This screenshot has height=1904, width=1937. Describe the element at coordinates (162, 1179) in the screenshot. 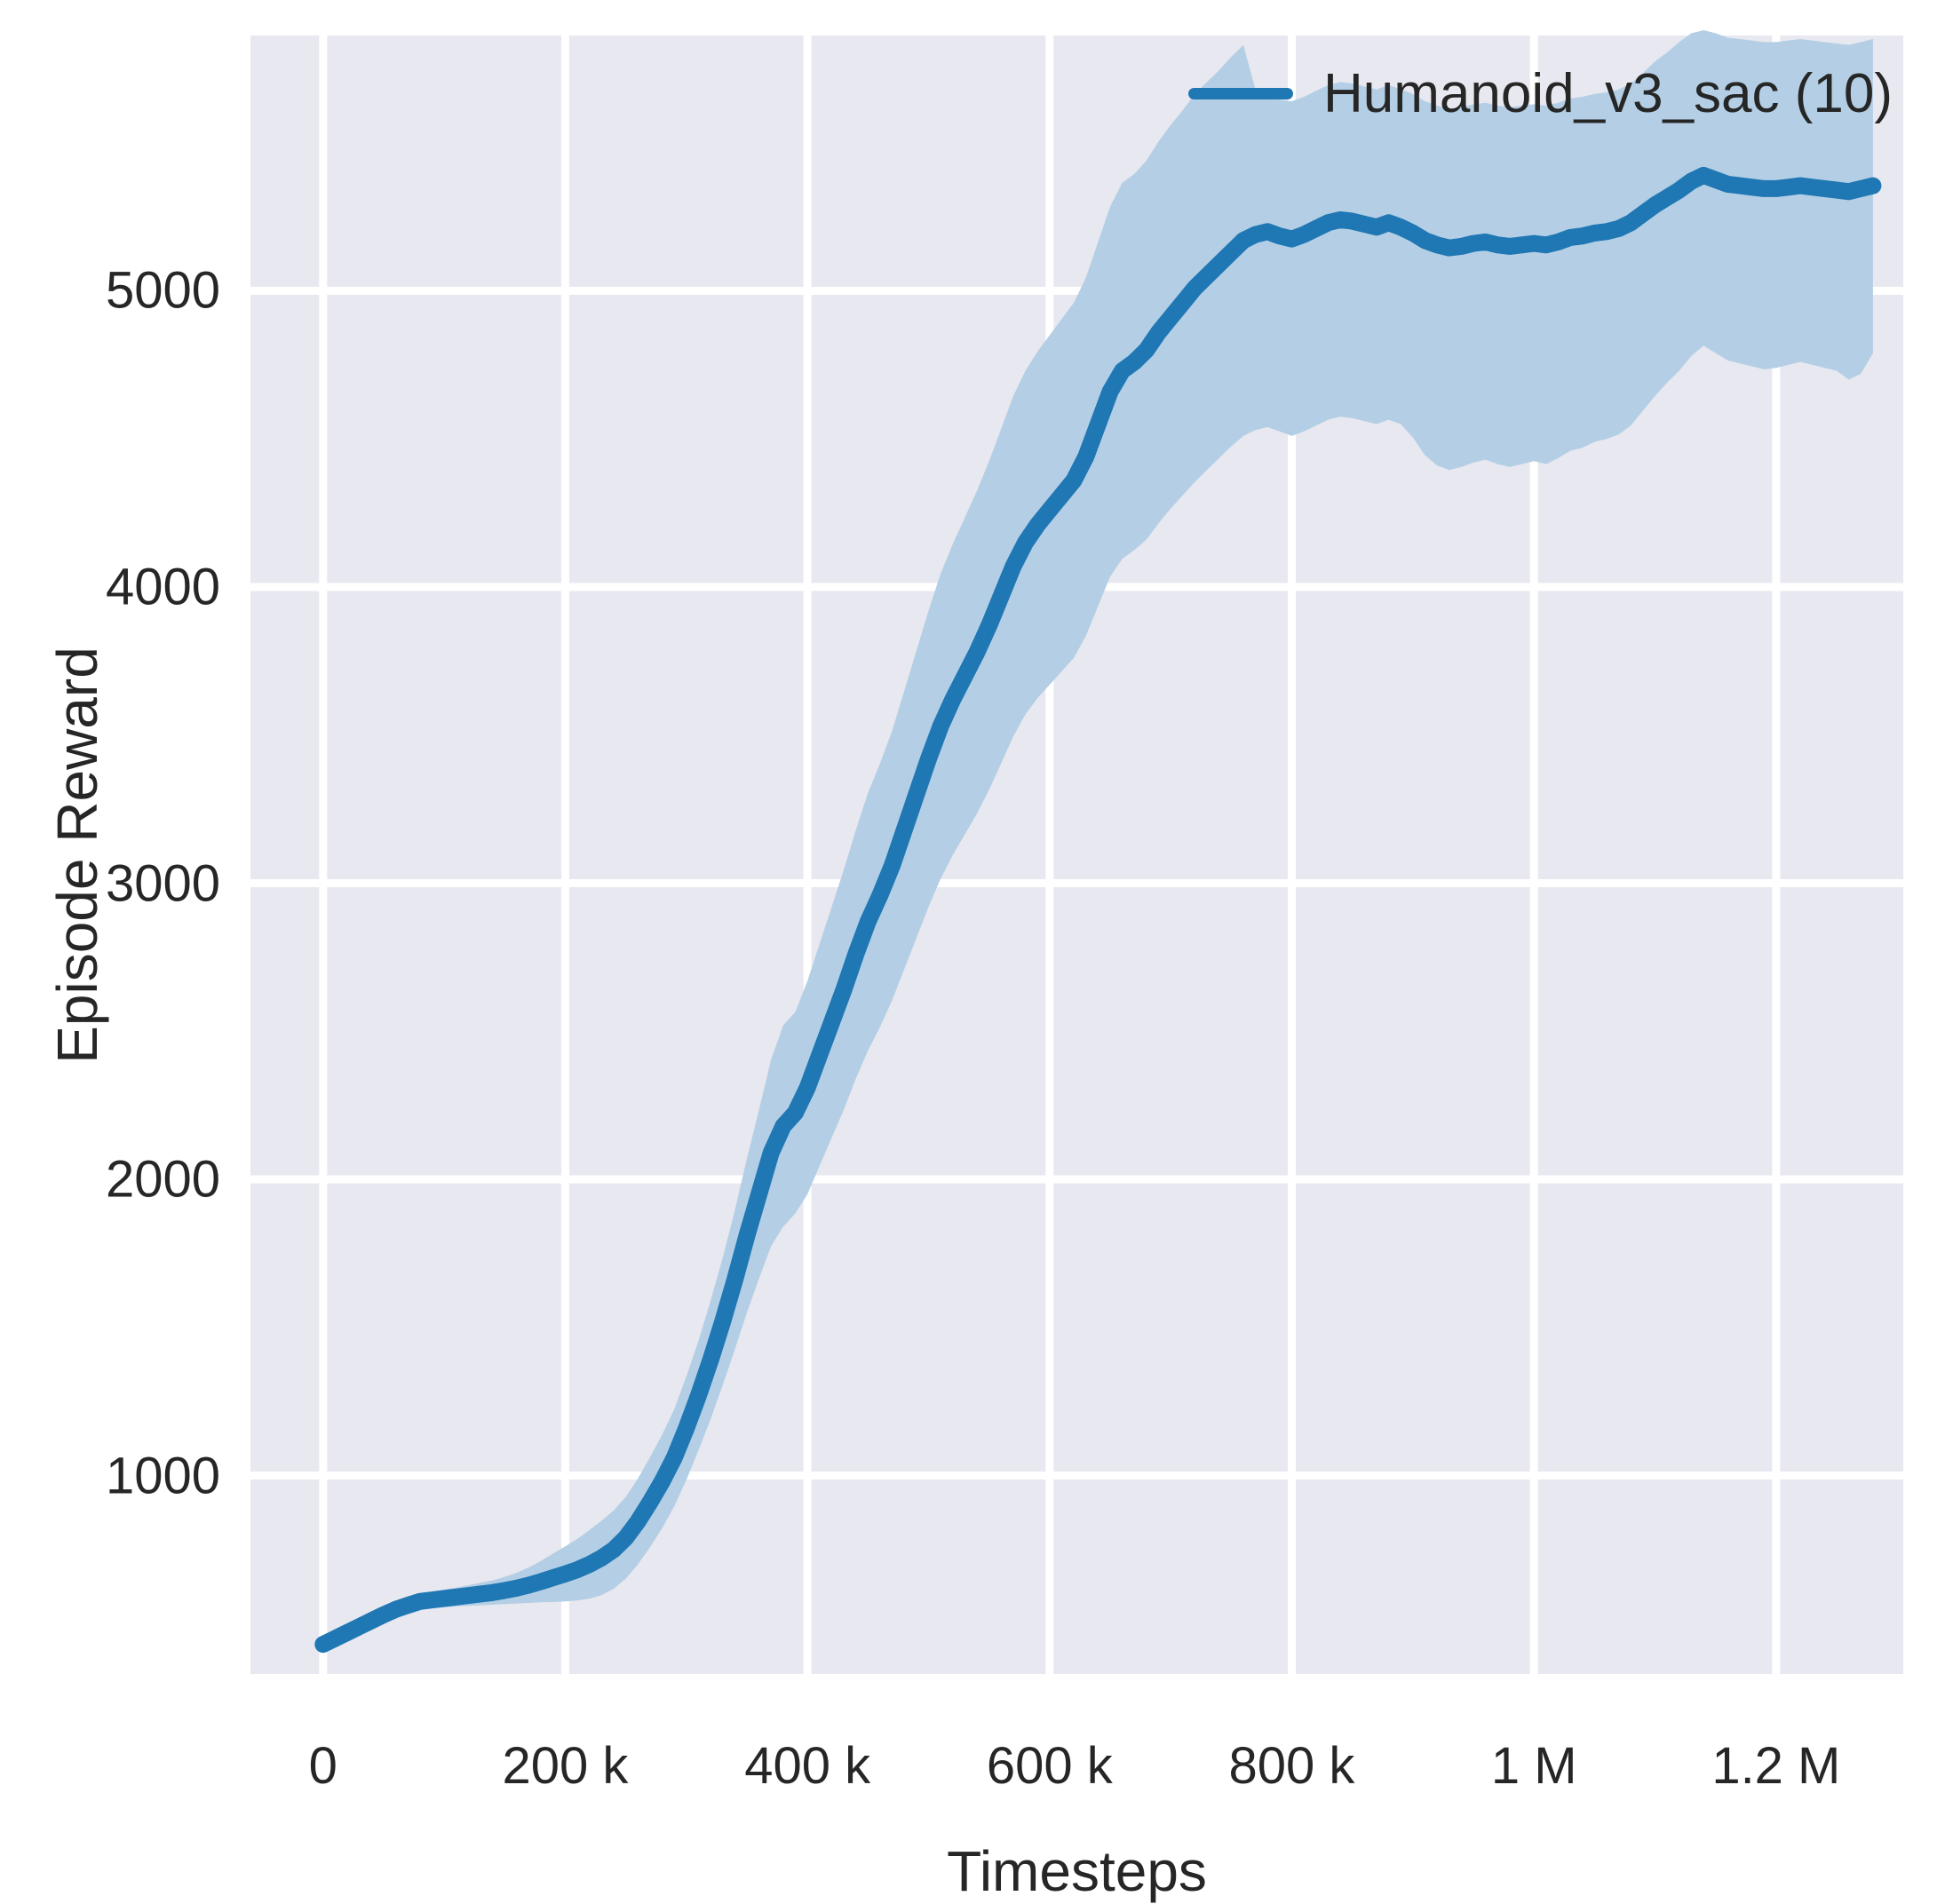

I see `y-tick-label: 2000` at that location.